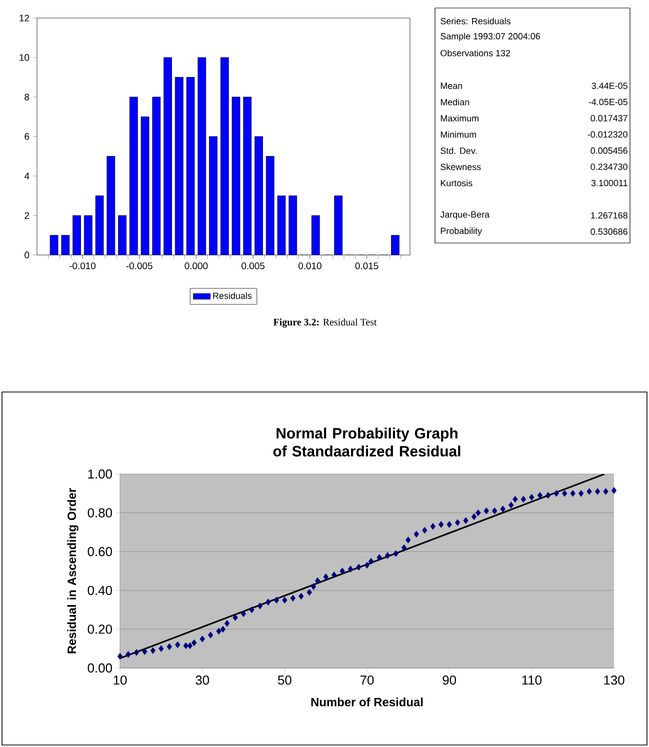  What do you see at coordinates (72, 571) in the screenshot?
I see `y-axis-title: Residual in Ascending Order` at bounding box center [72, 571].